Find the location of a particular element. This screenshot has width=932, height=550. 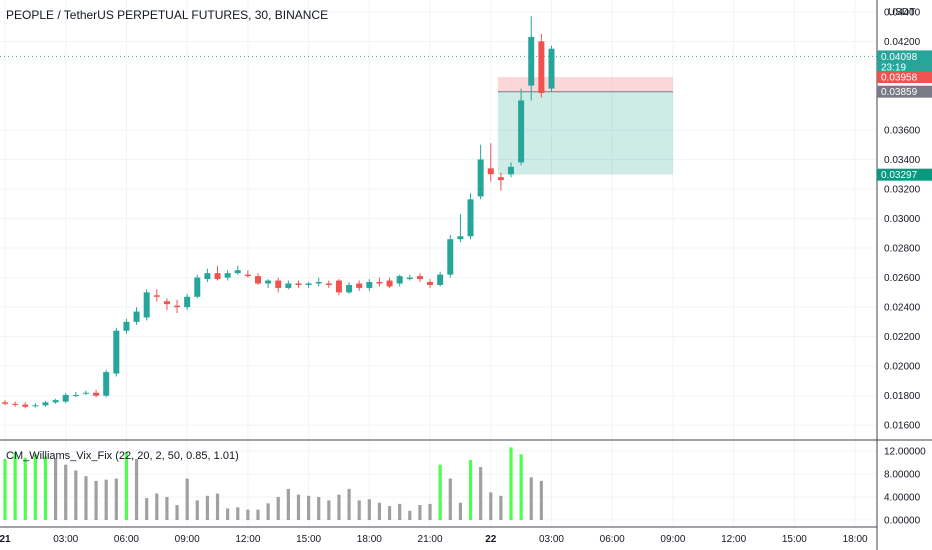

time-tick-label: 06:00 is located at coordinates (612, 539).